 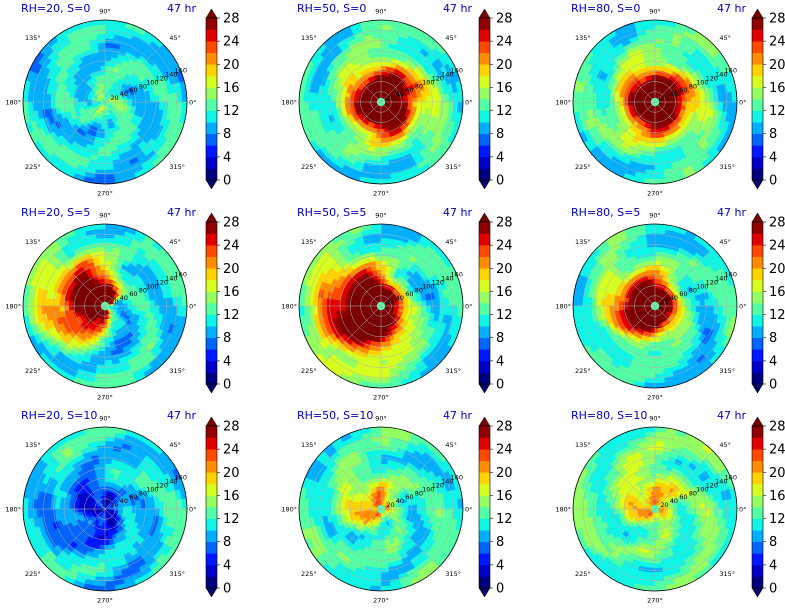 What do you see at coordinates (605, 8) in the screenshot?
I see `panel-title: RH=80, S=0` at bounding box center [605, 8].